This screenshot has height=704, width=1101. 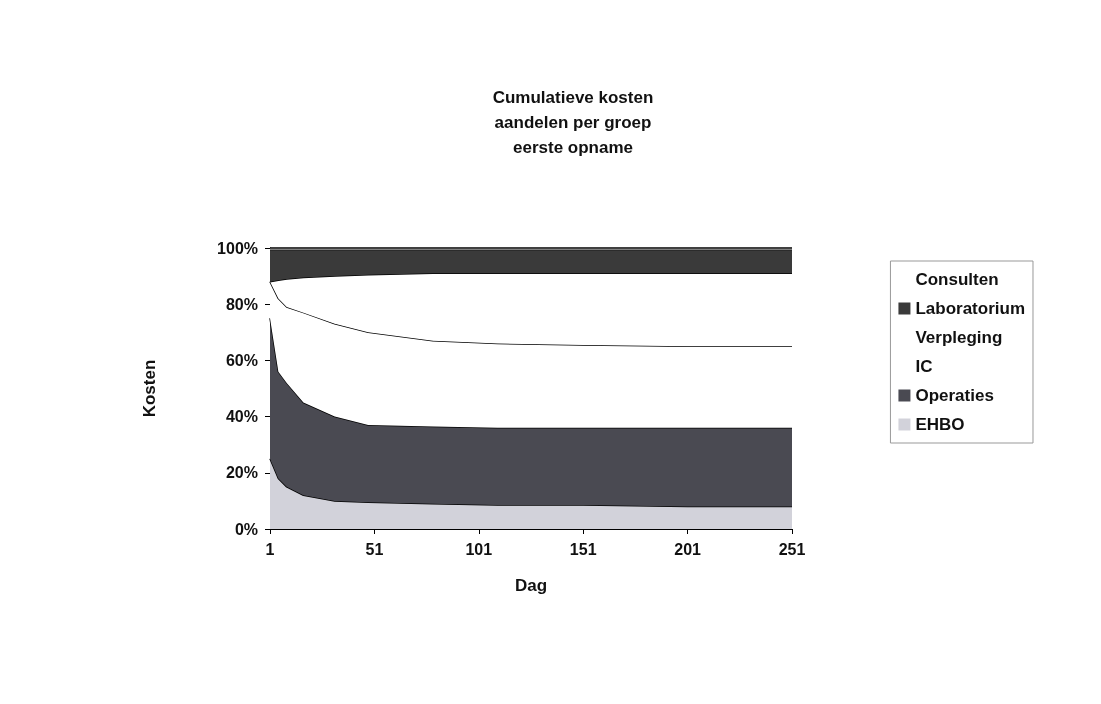 What do you see at coordinates (241, 417) in the screenshot?
I see `y-tick-label: 40%` at bounding box center [241, 417].